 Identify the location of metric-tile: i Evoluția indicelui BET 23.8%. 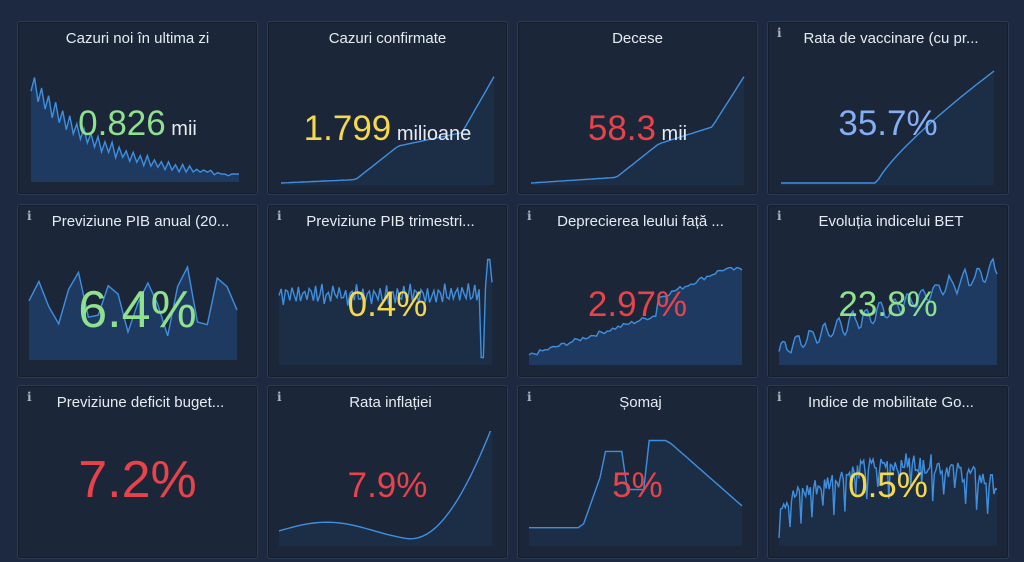
(888, 291).